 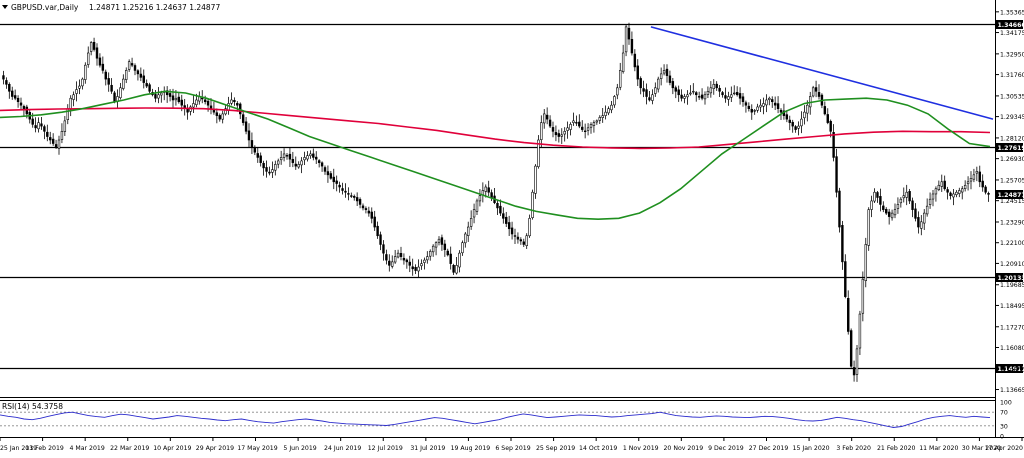 I want to click on level-price-label: 1.27619, so click(x=1011, y=148).